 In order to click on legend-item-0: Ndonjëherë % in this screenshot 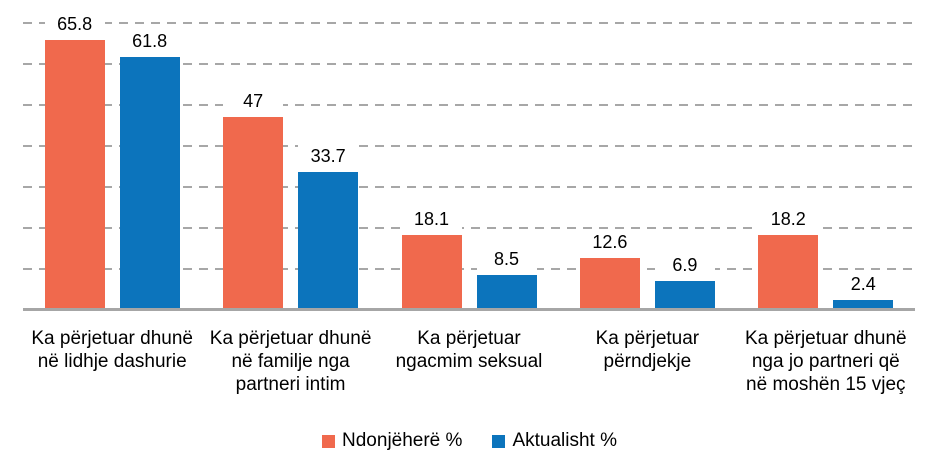, I will do `click(392, 441)`.